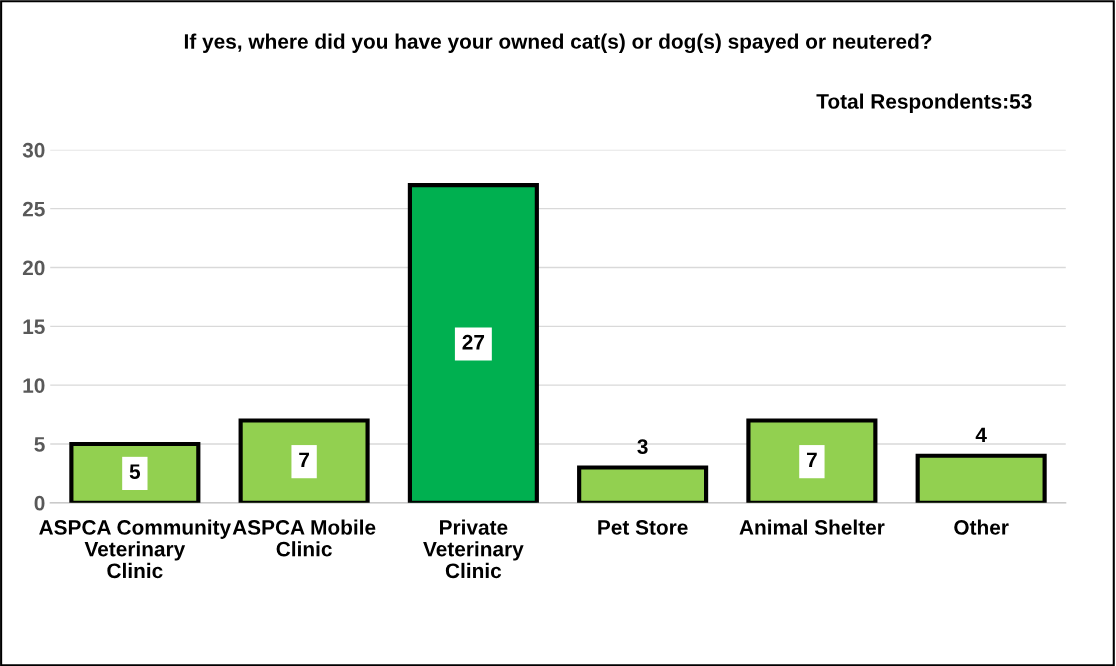 The width and height of the screenshot is (1116, 666). Describe the element at coordinates (39, 503) in the screenshot. I see `y-tick-label: 0` at that location.